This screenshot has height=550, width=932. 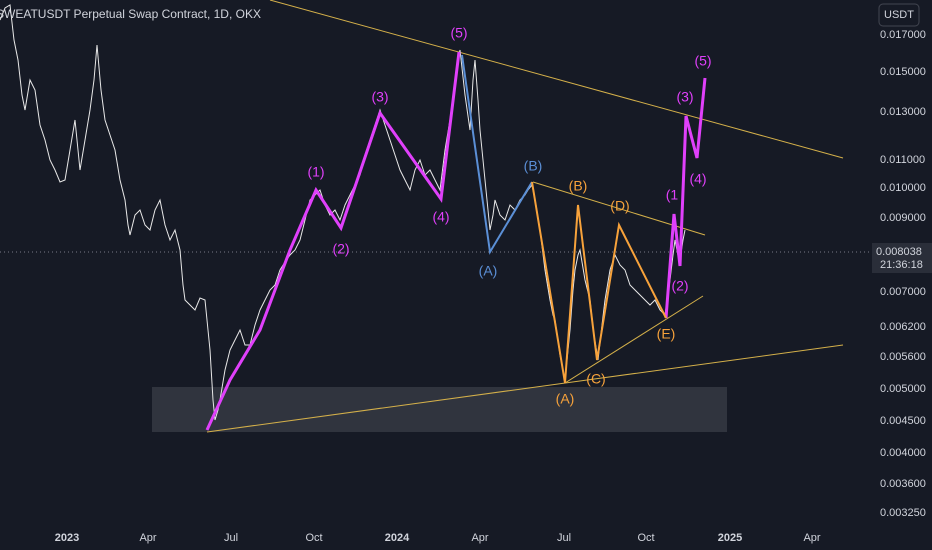 I want to click on currency-button, so click(x=899, y=15).